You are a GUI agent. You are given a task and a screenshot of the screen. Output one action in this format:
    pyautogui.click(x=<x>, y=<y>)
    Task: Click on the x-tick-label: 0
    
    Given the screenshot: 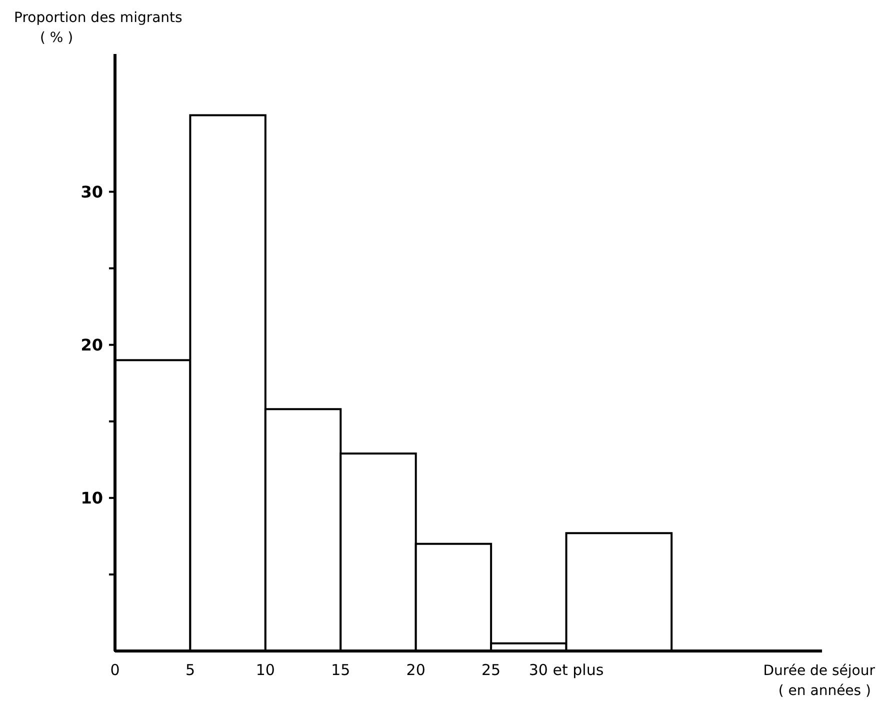 What is the action you would take?
    pyautogui.click(x=115, y=670)
    